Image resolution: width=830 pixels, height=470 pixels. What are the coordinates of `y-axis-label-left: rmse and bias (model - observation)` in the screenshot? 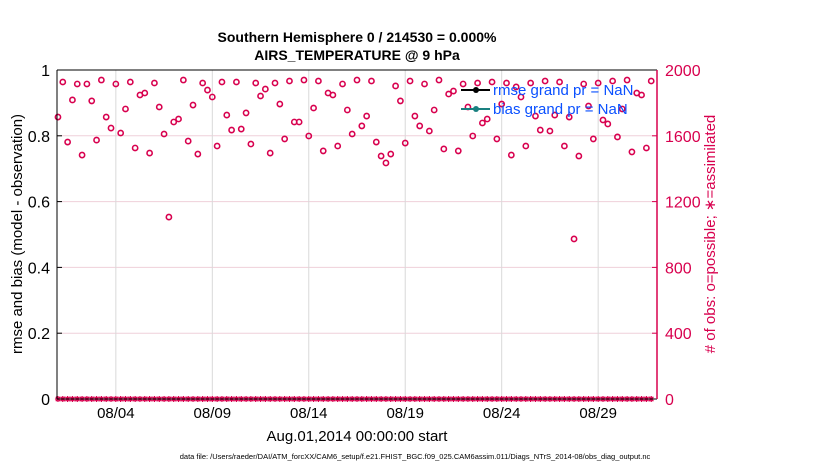 It's located at (17, 234).